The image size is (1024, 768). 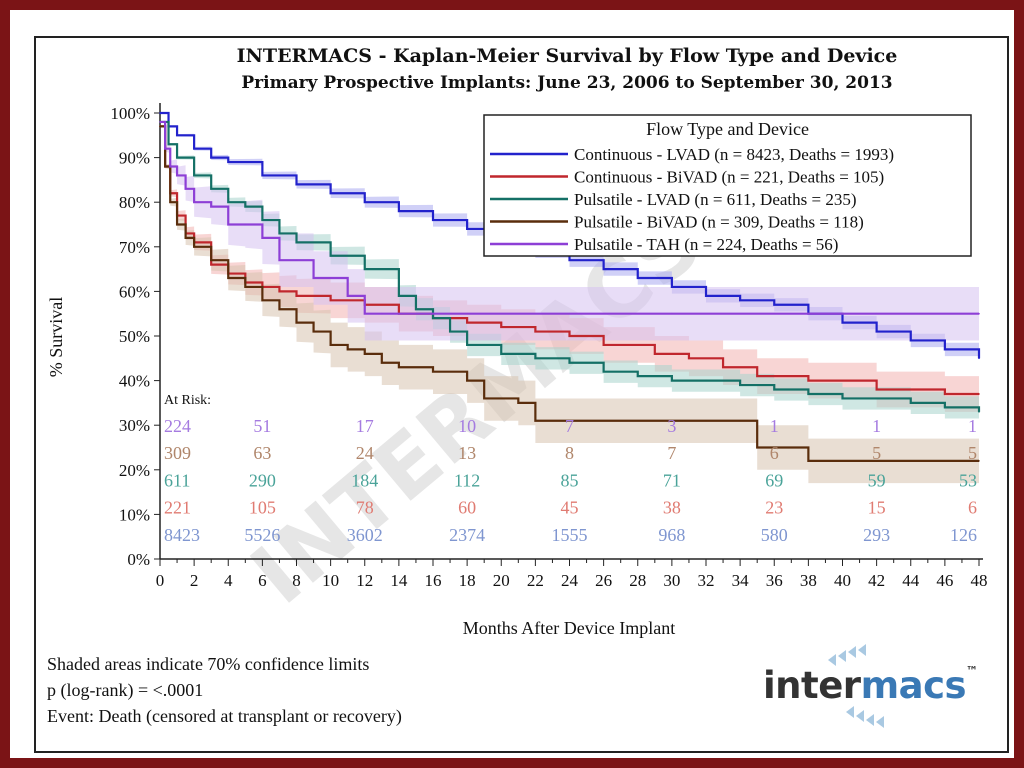 What do you see at coordinates (876, 535) in the screenshot?
I see `at-risk-value: 293` at bounding box center [876, 535].